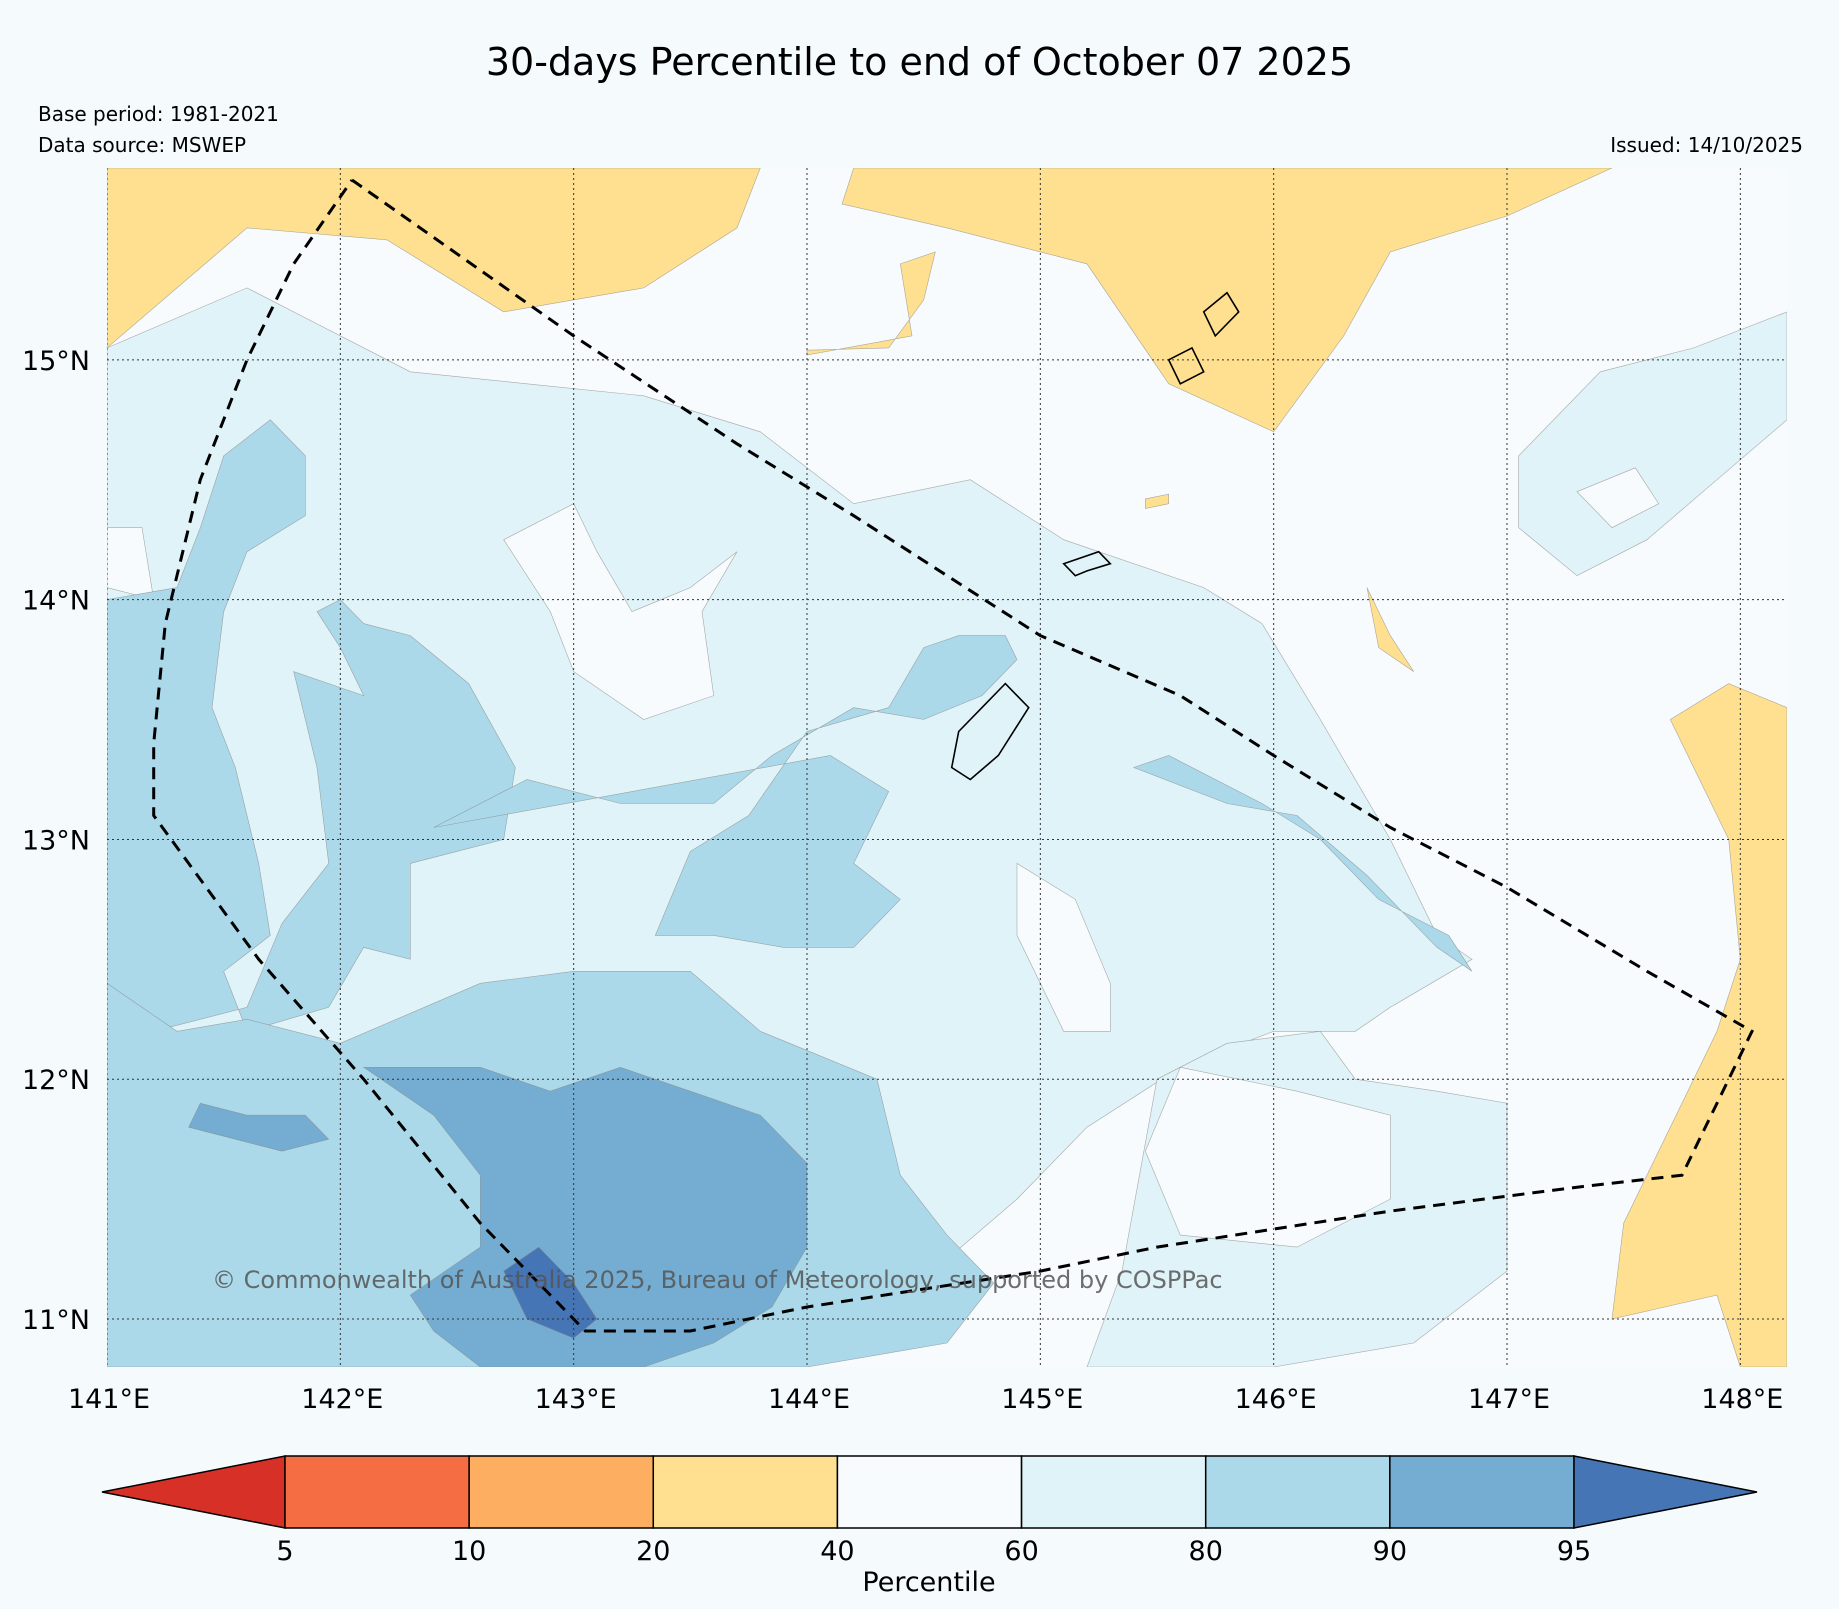 The width and height of the screenshot is (1839, 1609). I want to click on lat-tick-label: 13°N, so click(56, 840).